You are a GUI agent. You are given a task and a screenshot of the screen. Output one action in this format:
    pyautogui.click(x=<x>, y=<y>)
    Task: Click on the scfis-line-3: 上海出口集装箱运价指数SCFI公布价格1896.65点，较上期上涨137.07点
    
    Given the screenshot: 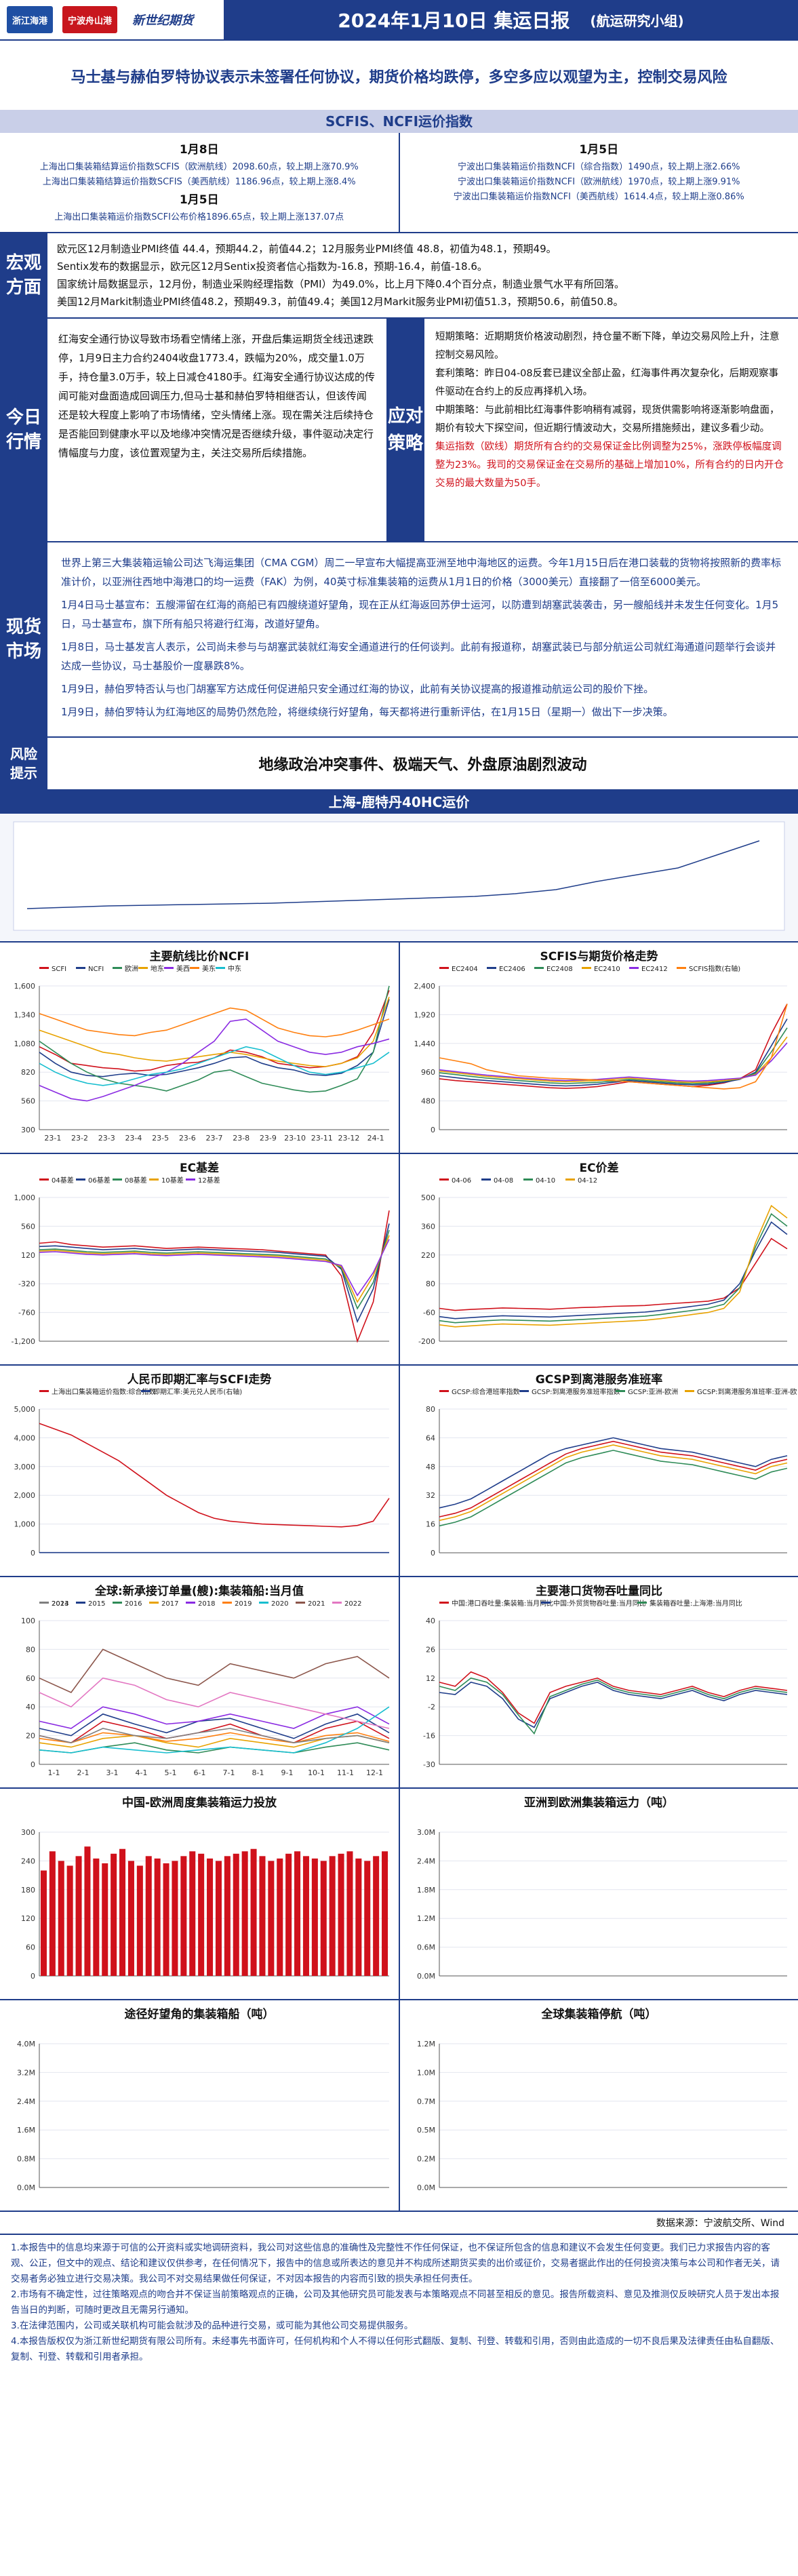 What is the action you would take?
    pyautogui.click(x=199, y=217)
    